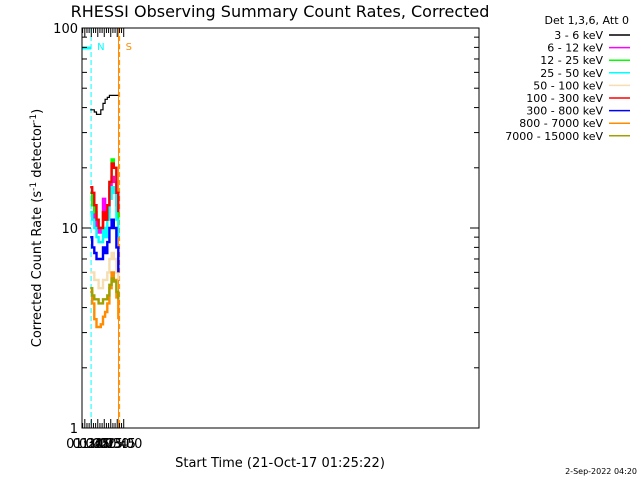  I want to click on y-axis-label: Corrected Count Rate (s-1 detector-1), so click(37, 228).